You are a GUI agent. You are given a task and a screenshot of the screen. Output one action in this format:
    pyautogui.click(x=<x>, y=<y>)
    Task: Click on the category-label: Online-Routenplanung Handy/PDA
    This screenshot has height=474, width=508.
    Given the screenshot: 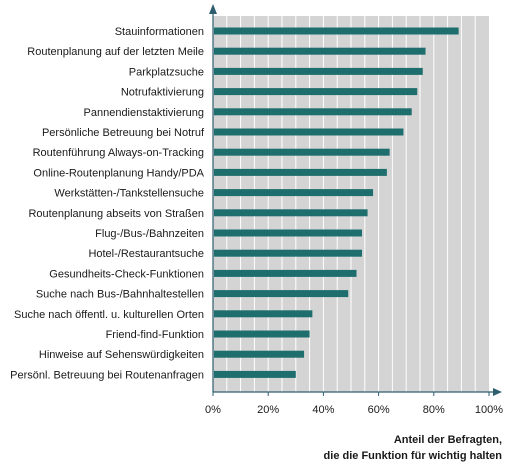 What is the action you would take?
    pyautogui.click(x=118, y=173)
    